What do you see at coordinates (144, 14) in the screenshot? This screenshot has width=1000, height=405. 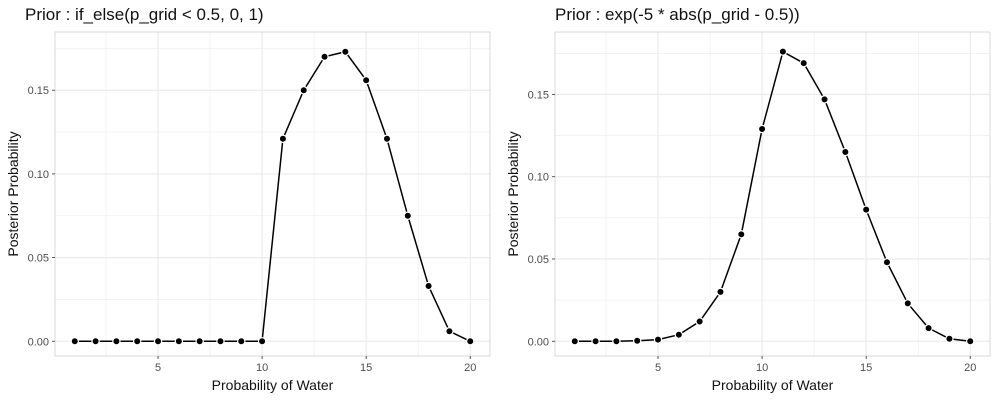 I see `chart-title: Prior : if_else(p_grid < 0.5, 0, 1)` at bounding box center [144, 14].